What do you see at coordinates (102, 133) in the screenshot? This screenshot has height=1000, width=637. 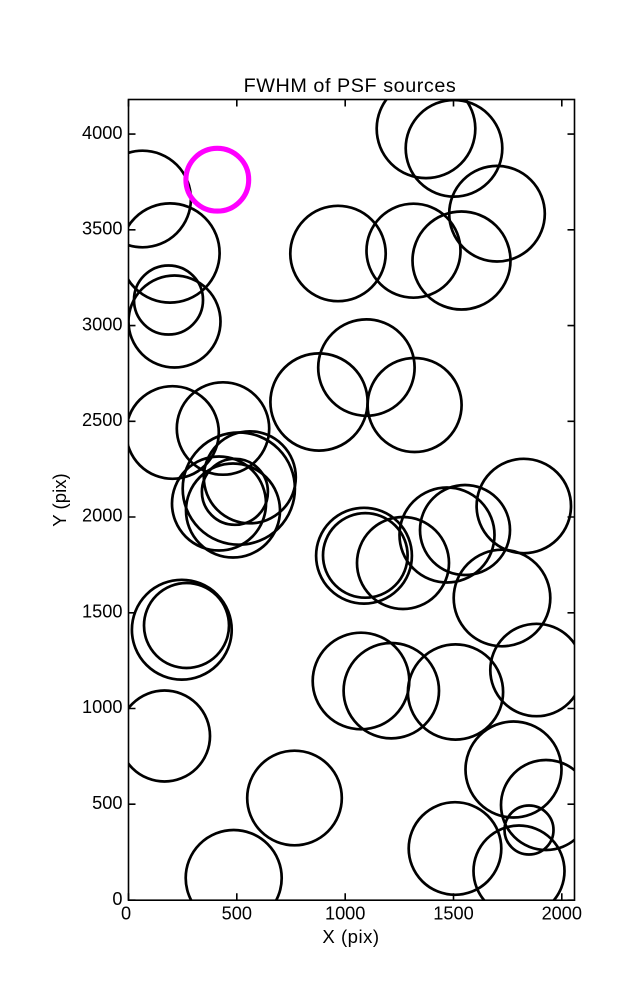 I see `svg-text: 4000` at bounding box center [102, 133].